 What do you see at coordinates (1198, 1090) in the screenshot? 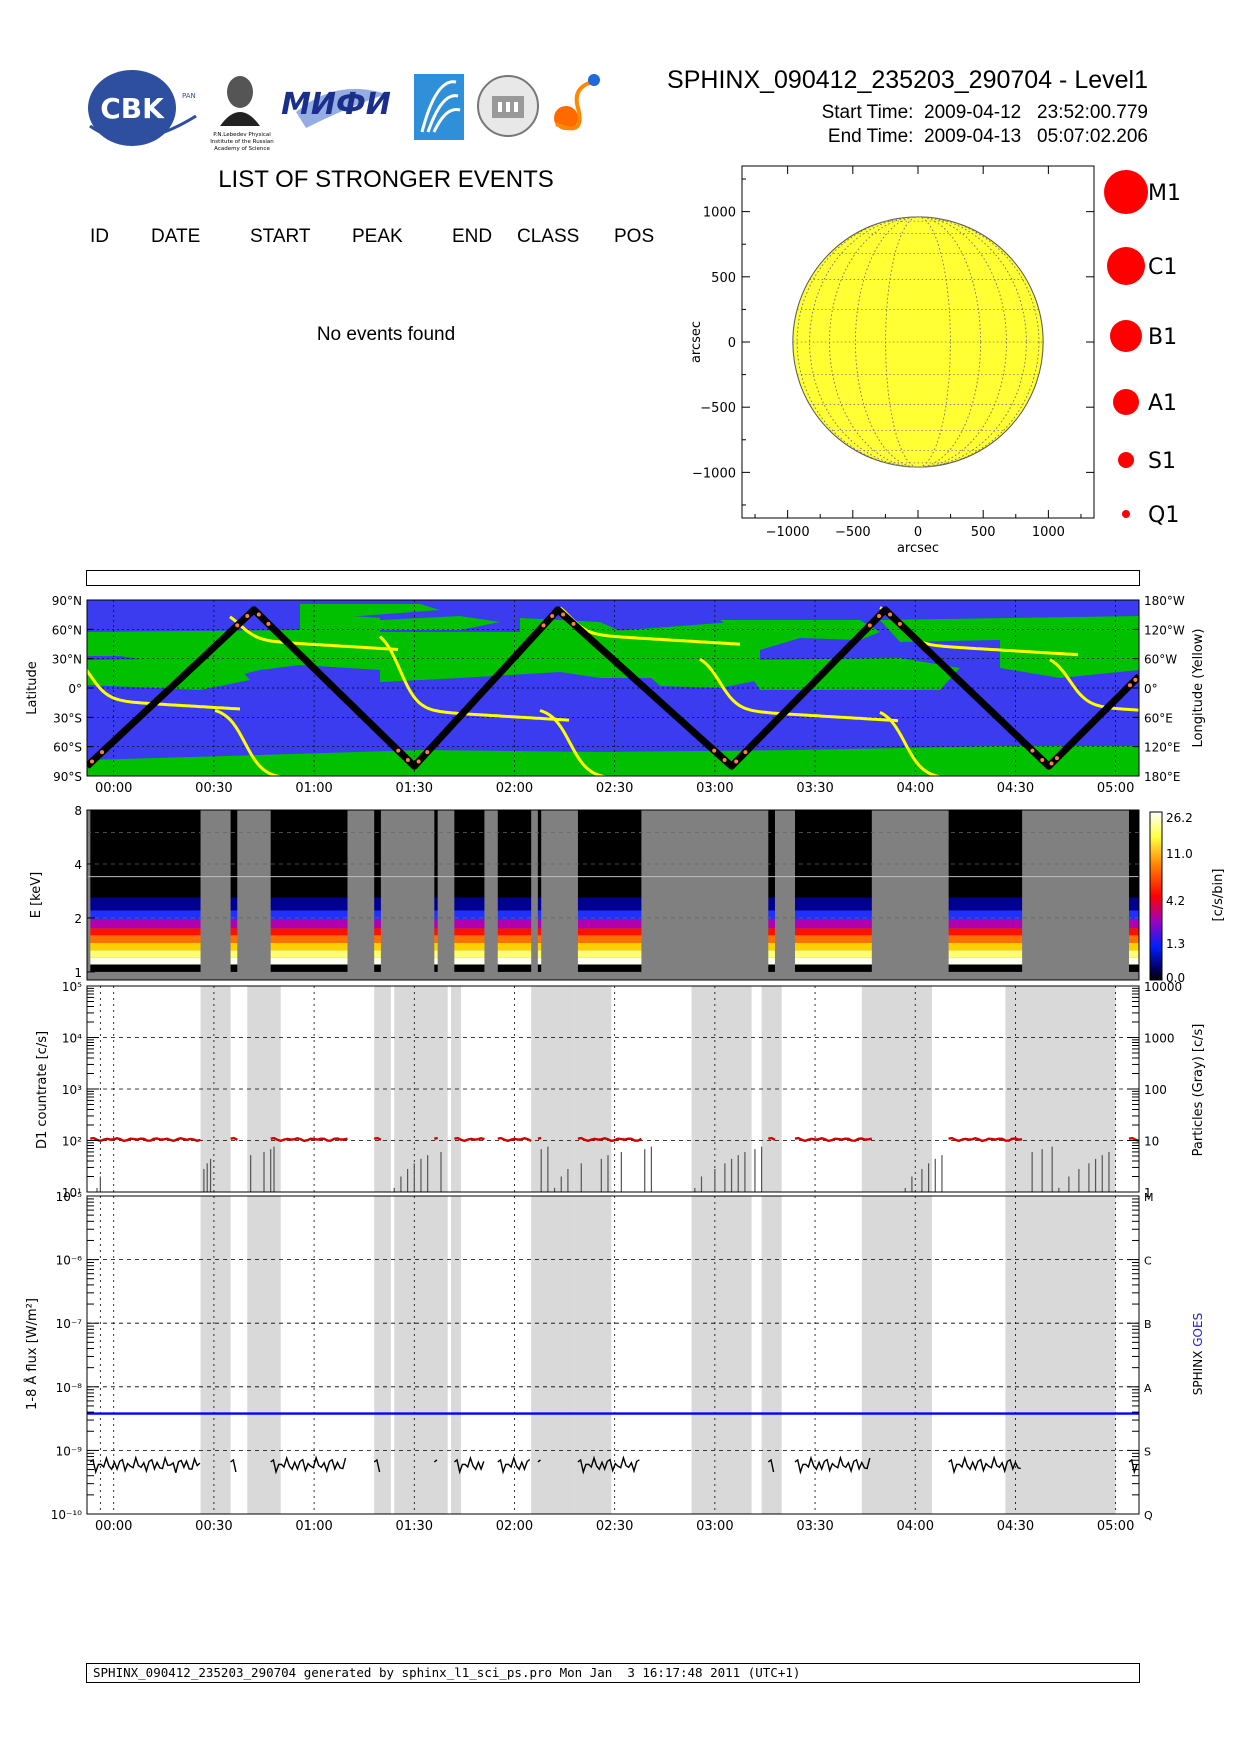
I see `countrate-y2label: Particles (Gray) [c/s]` at bounding box center [1198, 1090].